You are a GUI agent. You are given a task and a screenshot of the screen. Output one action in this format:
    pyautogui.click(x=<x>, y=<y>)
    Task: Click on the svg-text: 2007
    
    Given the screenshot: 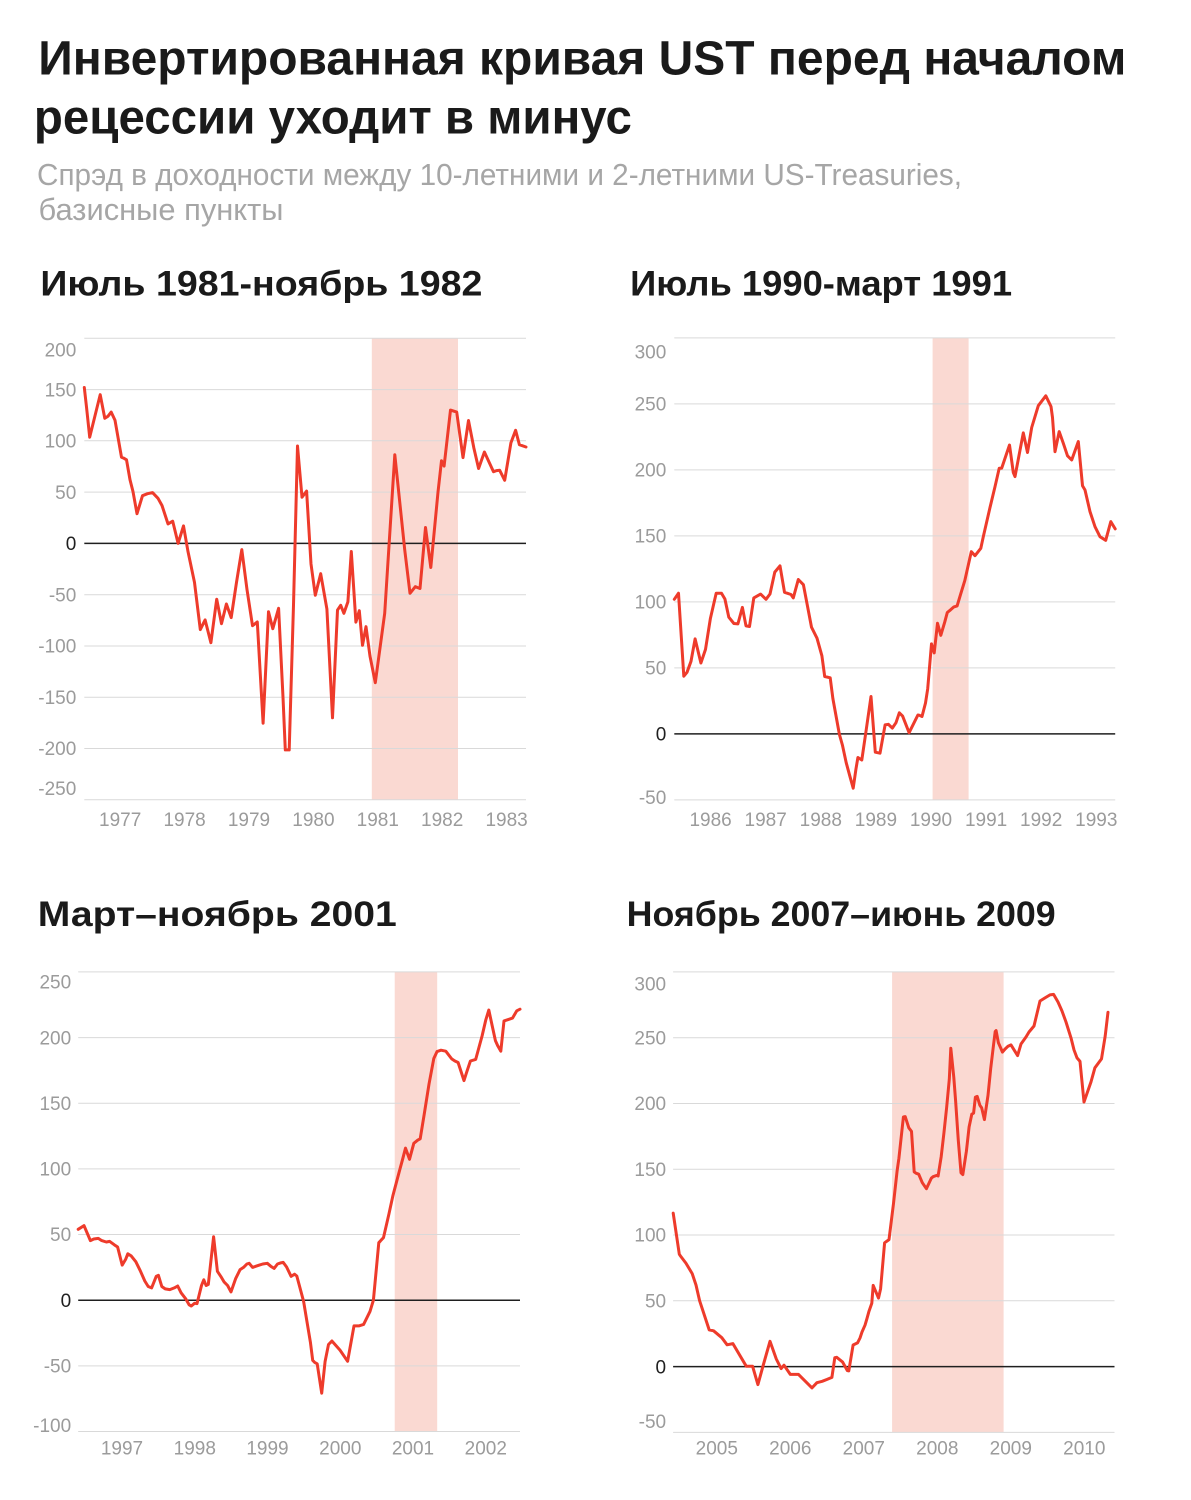 What is the action you would take?
    pyautogui.click(x=864, y=1449)
    